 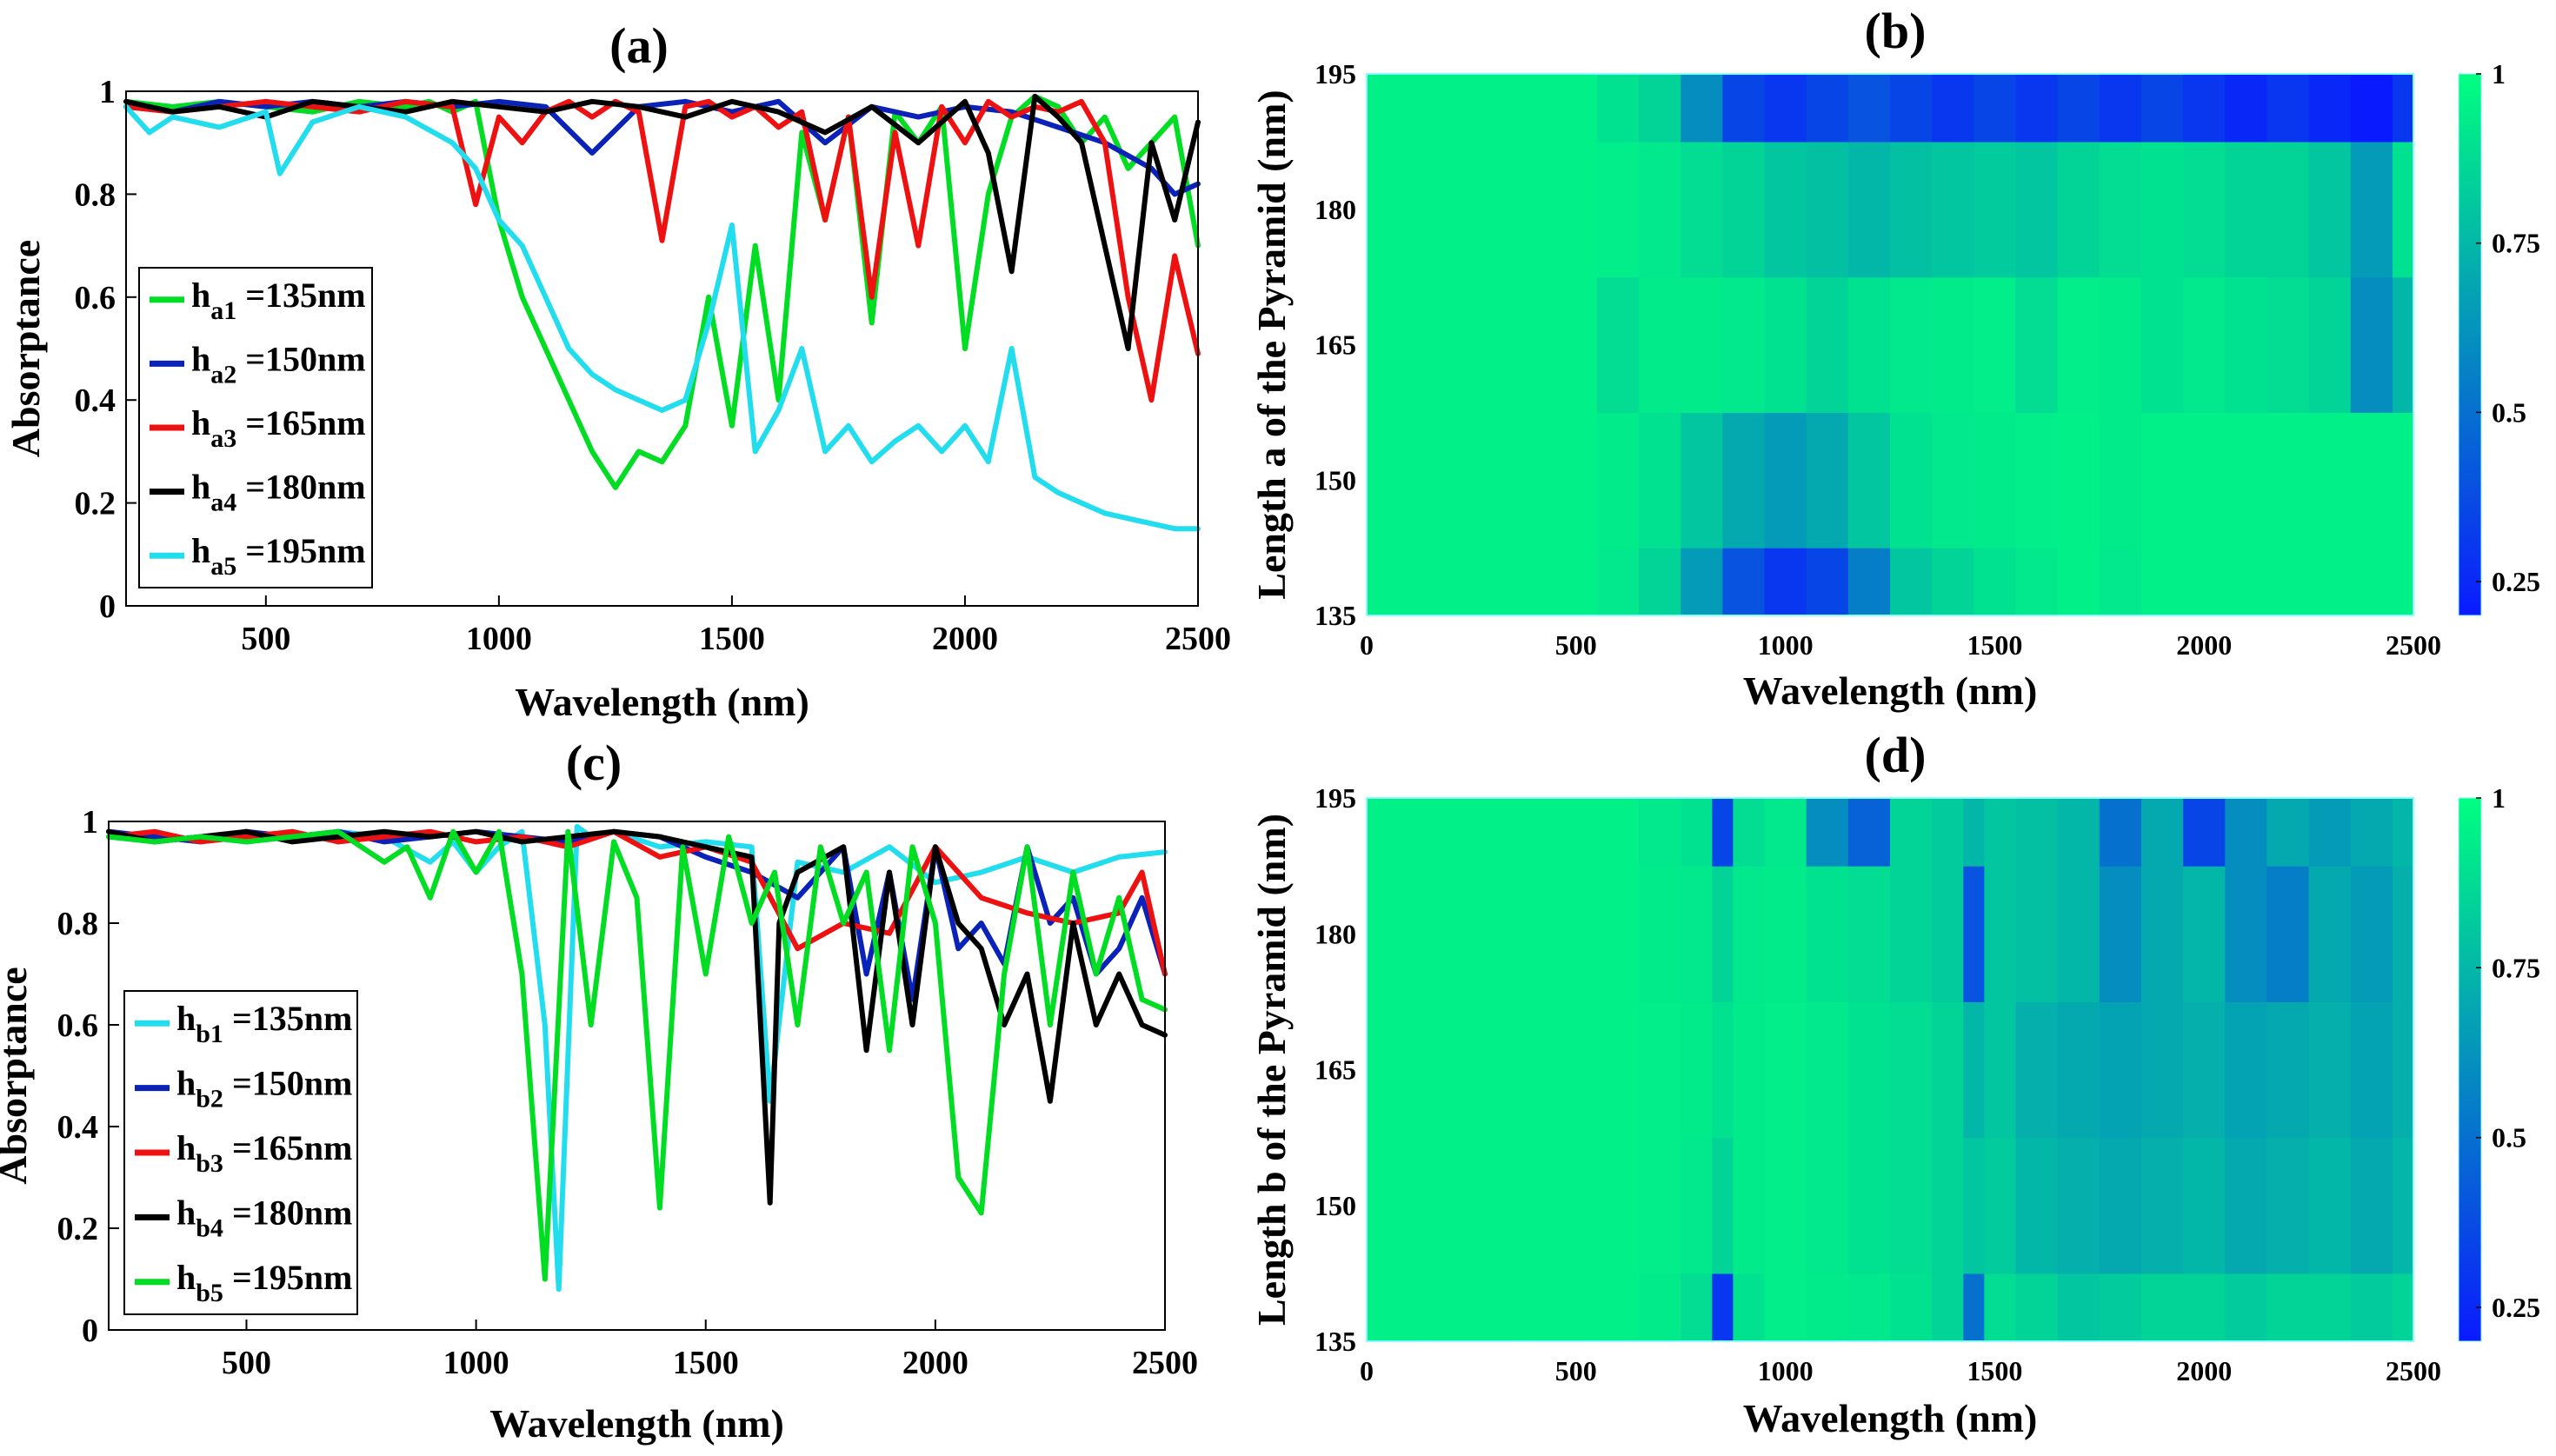 What do you see at coordinates (265, 639) in the screenshot?
I see `panel-0-x-tick-label: 500` at bounding box center [265, 639].